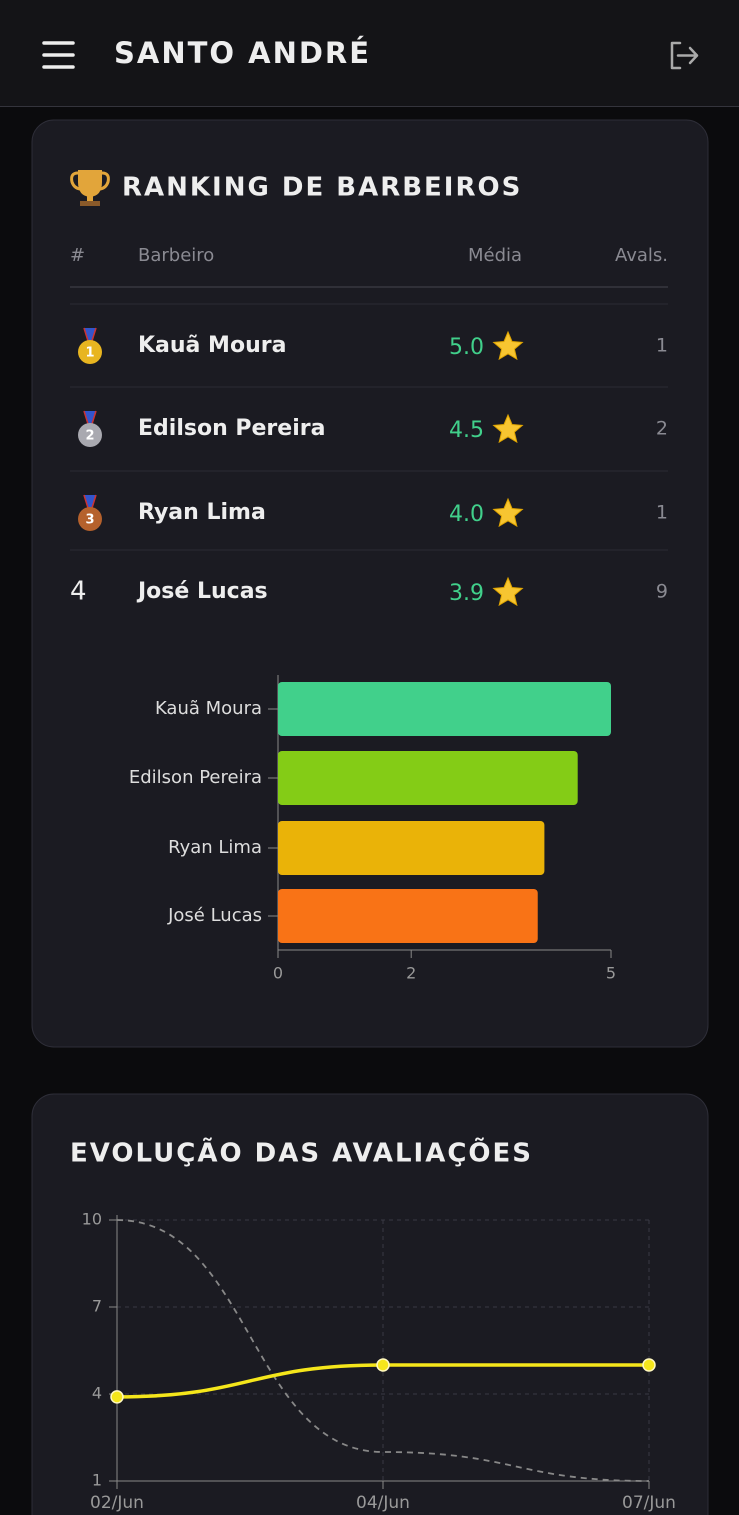  Describe the element at coordinates (78, 592) in the screenshot. I see `rank: 4` at that location.